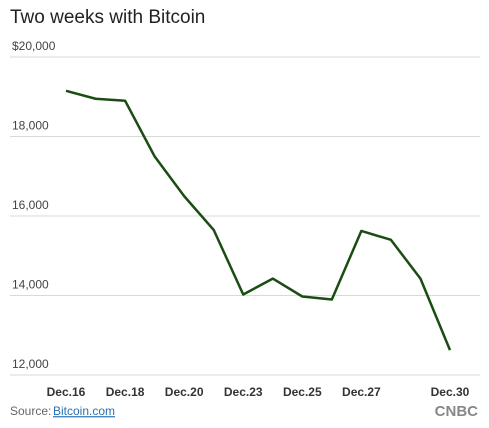 This screenshot has height=428, width=489. Describe the element at coordinates (66, 392) in the screenshot. I see `x-tick-label: Dec.16` at that location.